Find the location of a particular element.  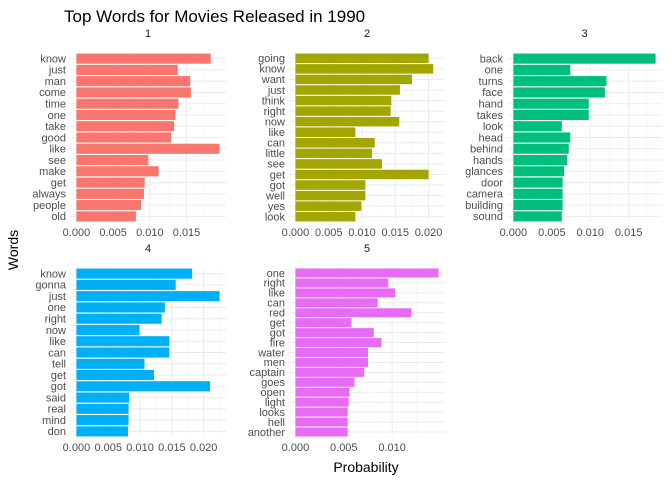

bar-face is located at coordinates (559, 92).